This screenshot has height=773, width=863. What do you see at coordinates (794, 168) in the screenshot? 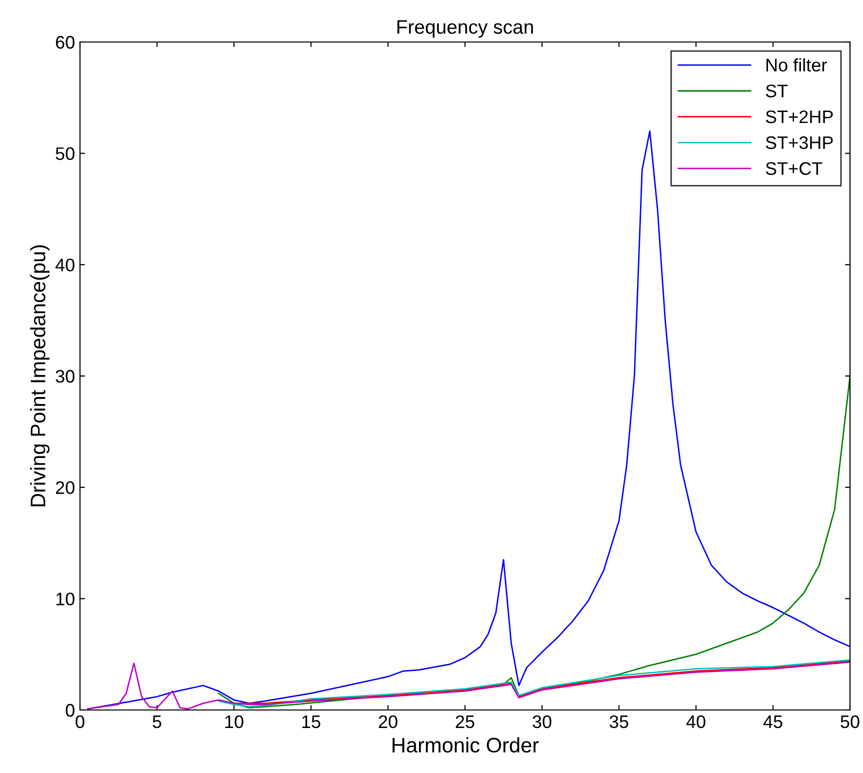
I see `legend-label: ST+CT` at bounding box center [794, 168].